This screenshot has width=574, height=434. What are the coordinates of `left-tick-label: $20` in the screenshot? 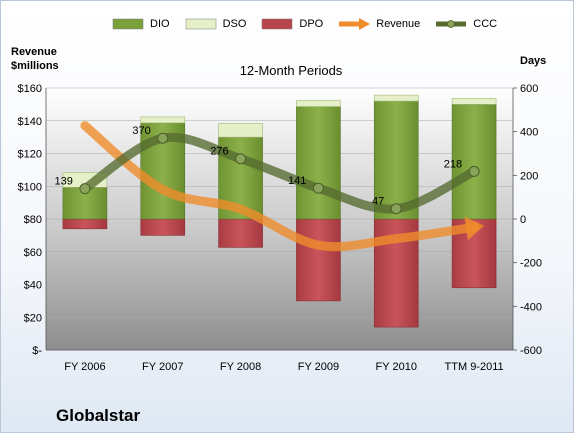 It's located at (33, 318).